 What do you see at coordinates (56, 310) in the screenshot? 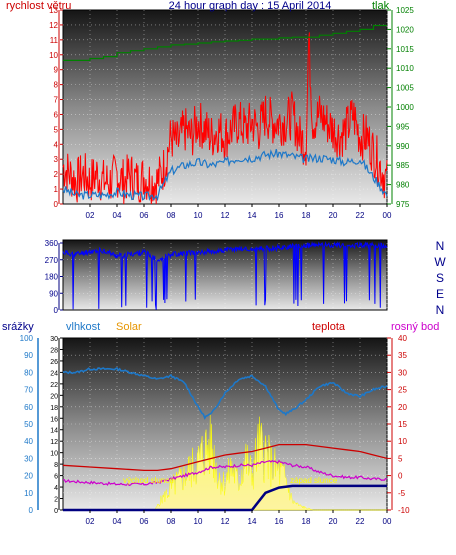
I see `direction-tick-label: 0` at bounding box center [56, 310].